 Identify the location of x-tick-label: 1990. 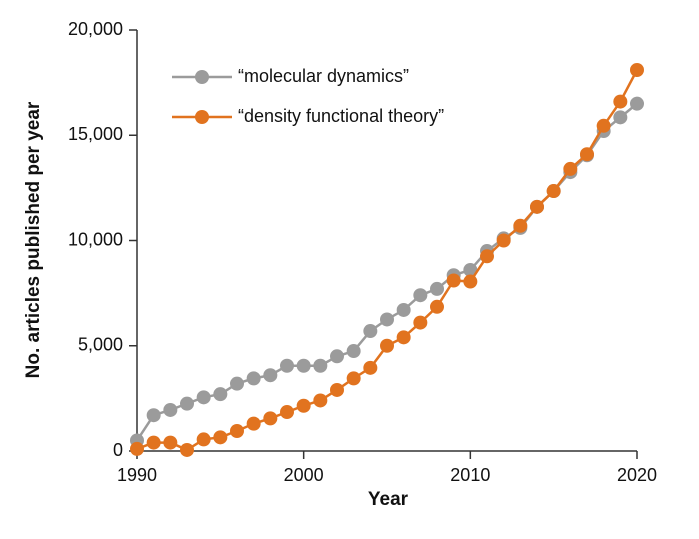
(137, 475).